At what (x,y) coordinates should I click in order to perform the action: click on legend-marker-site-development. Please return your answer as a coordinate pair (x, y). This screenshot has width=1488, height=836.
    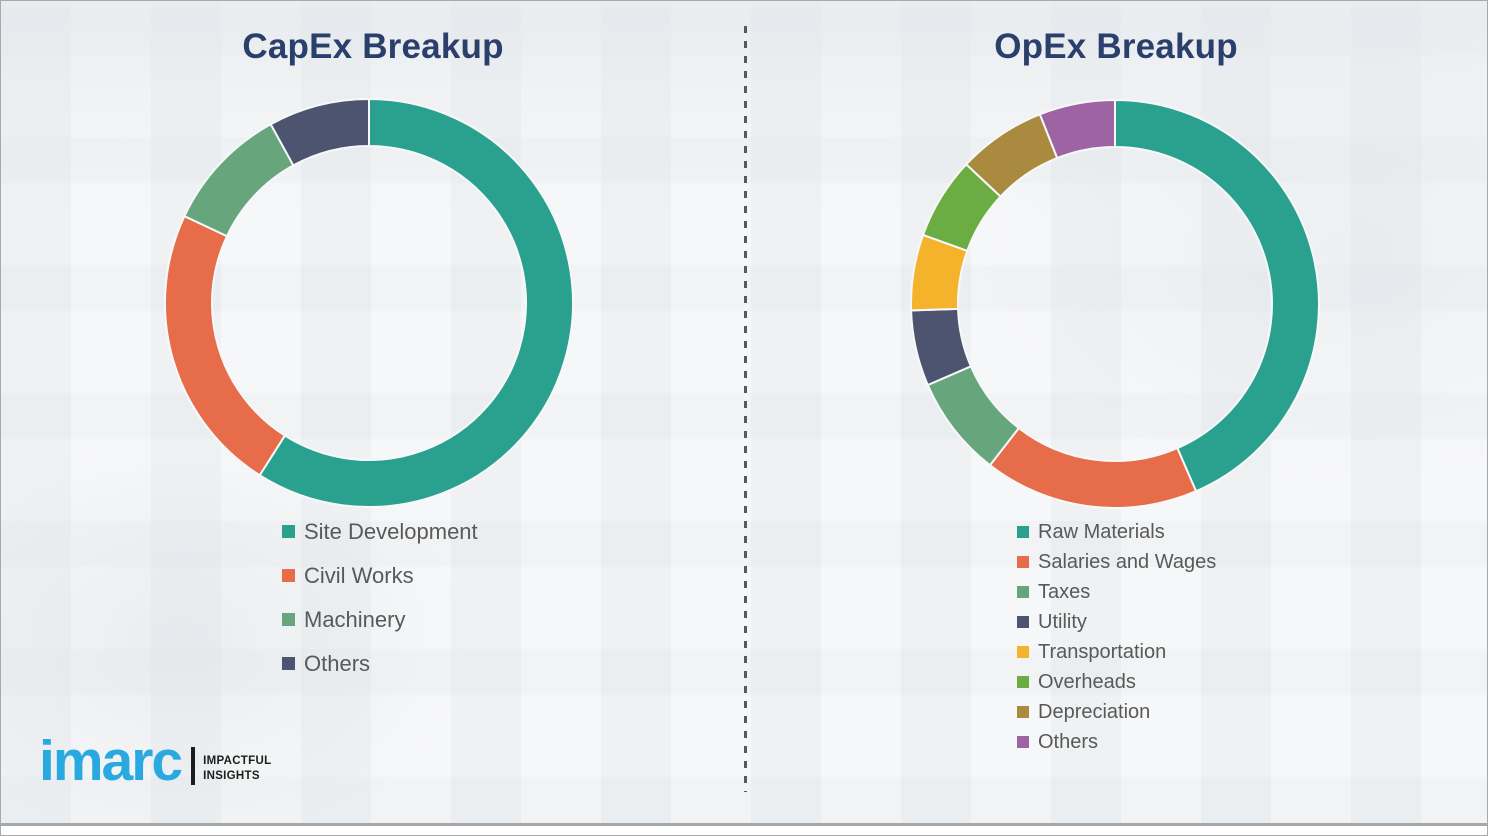
    Looking at the image, I should click on (288, 531).